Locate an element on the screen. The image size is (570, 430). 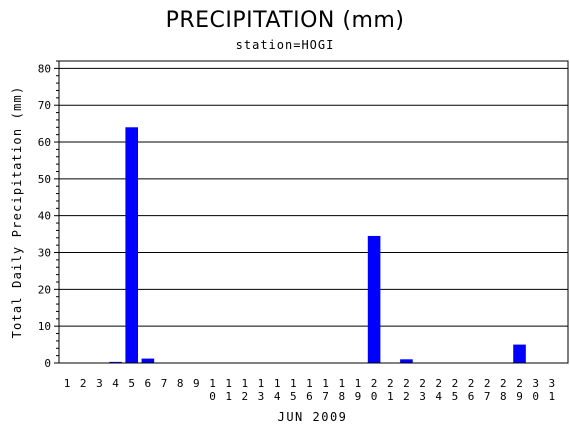
x-tick-label: 21 is located at coordinates (390, 390).